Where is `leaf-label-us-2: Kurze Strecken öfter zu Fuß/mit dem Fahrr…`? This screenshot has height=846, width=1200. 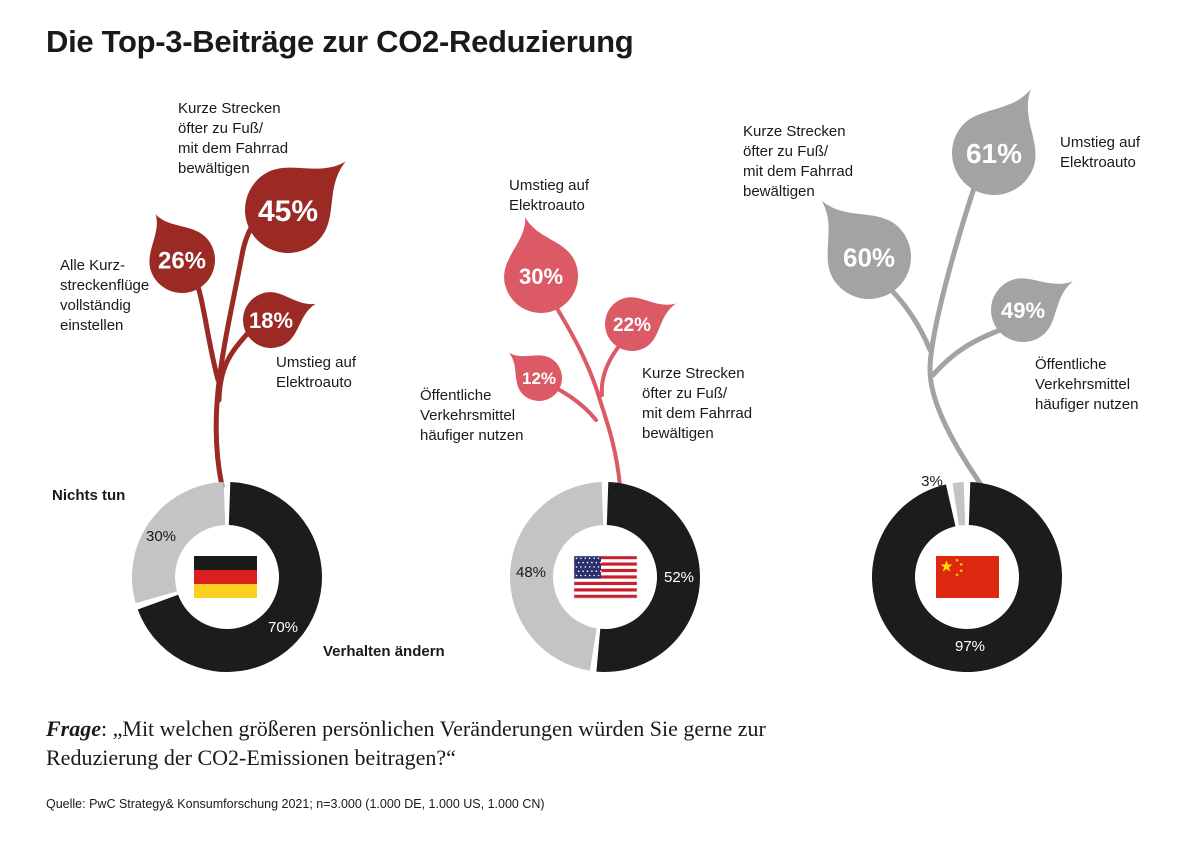 leaf-label-us-2: Kurze Strecken öfter zu Fuß/mit dem Fahrr… is located at coordinates (697, 403).